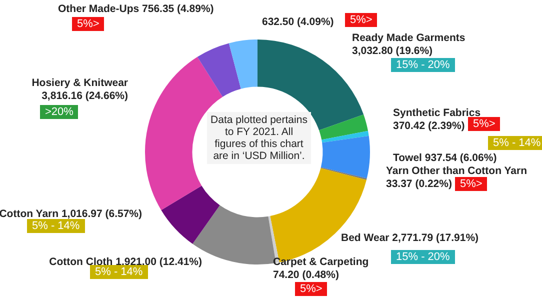  Describe the element at coordinates (419, 184) in the screenshot. I see `data-label: 33.37 (0.22%)` at that location.